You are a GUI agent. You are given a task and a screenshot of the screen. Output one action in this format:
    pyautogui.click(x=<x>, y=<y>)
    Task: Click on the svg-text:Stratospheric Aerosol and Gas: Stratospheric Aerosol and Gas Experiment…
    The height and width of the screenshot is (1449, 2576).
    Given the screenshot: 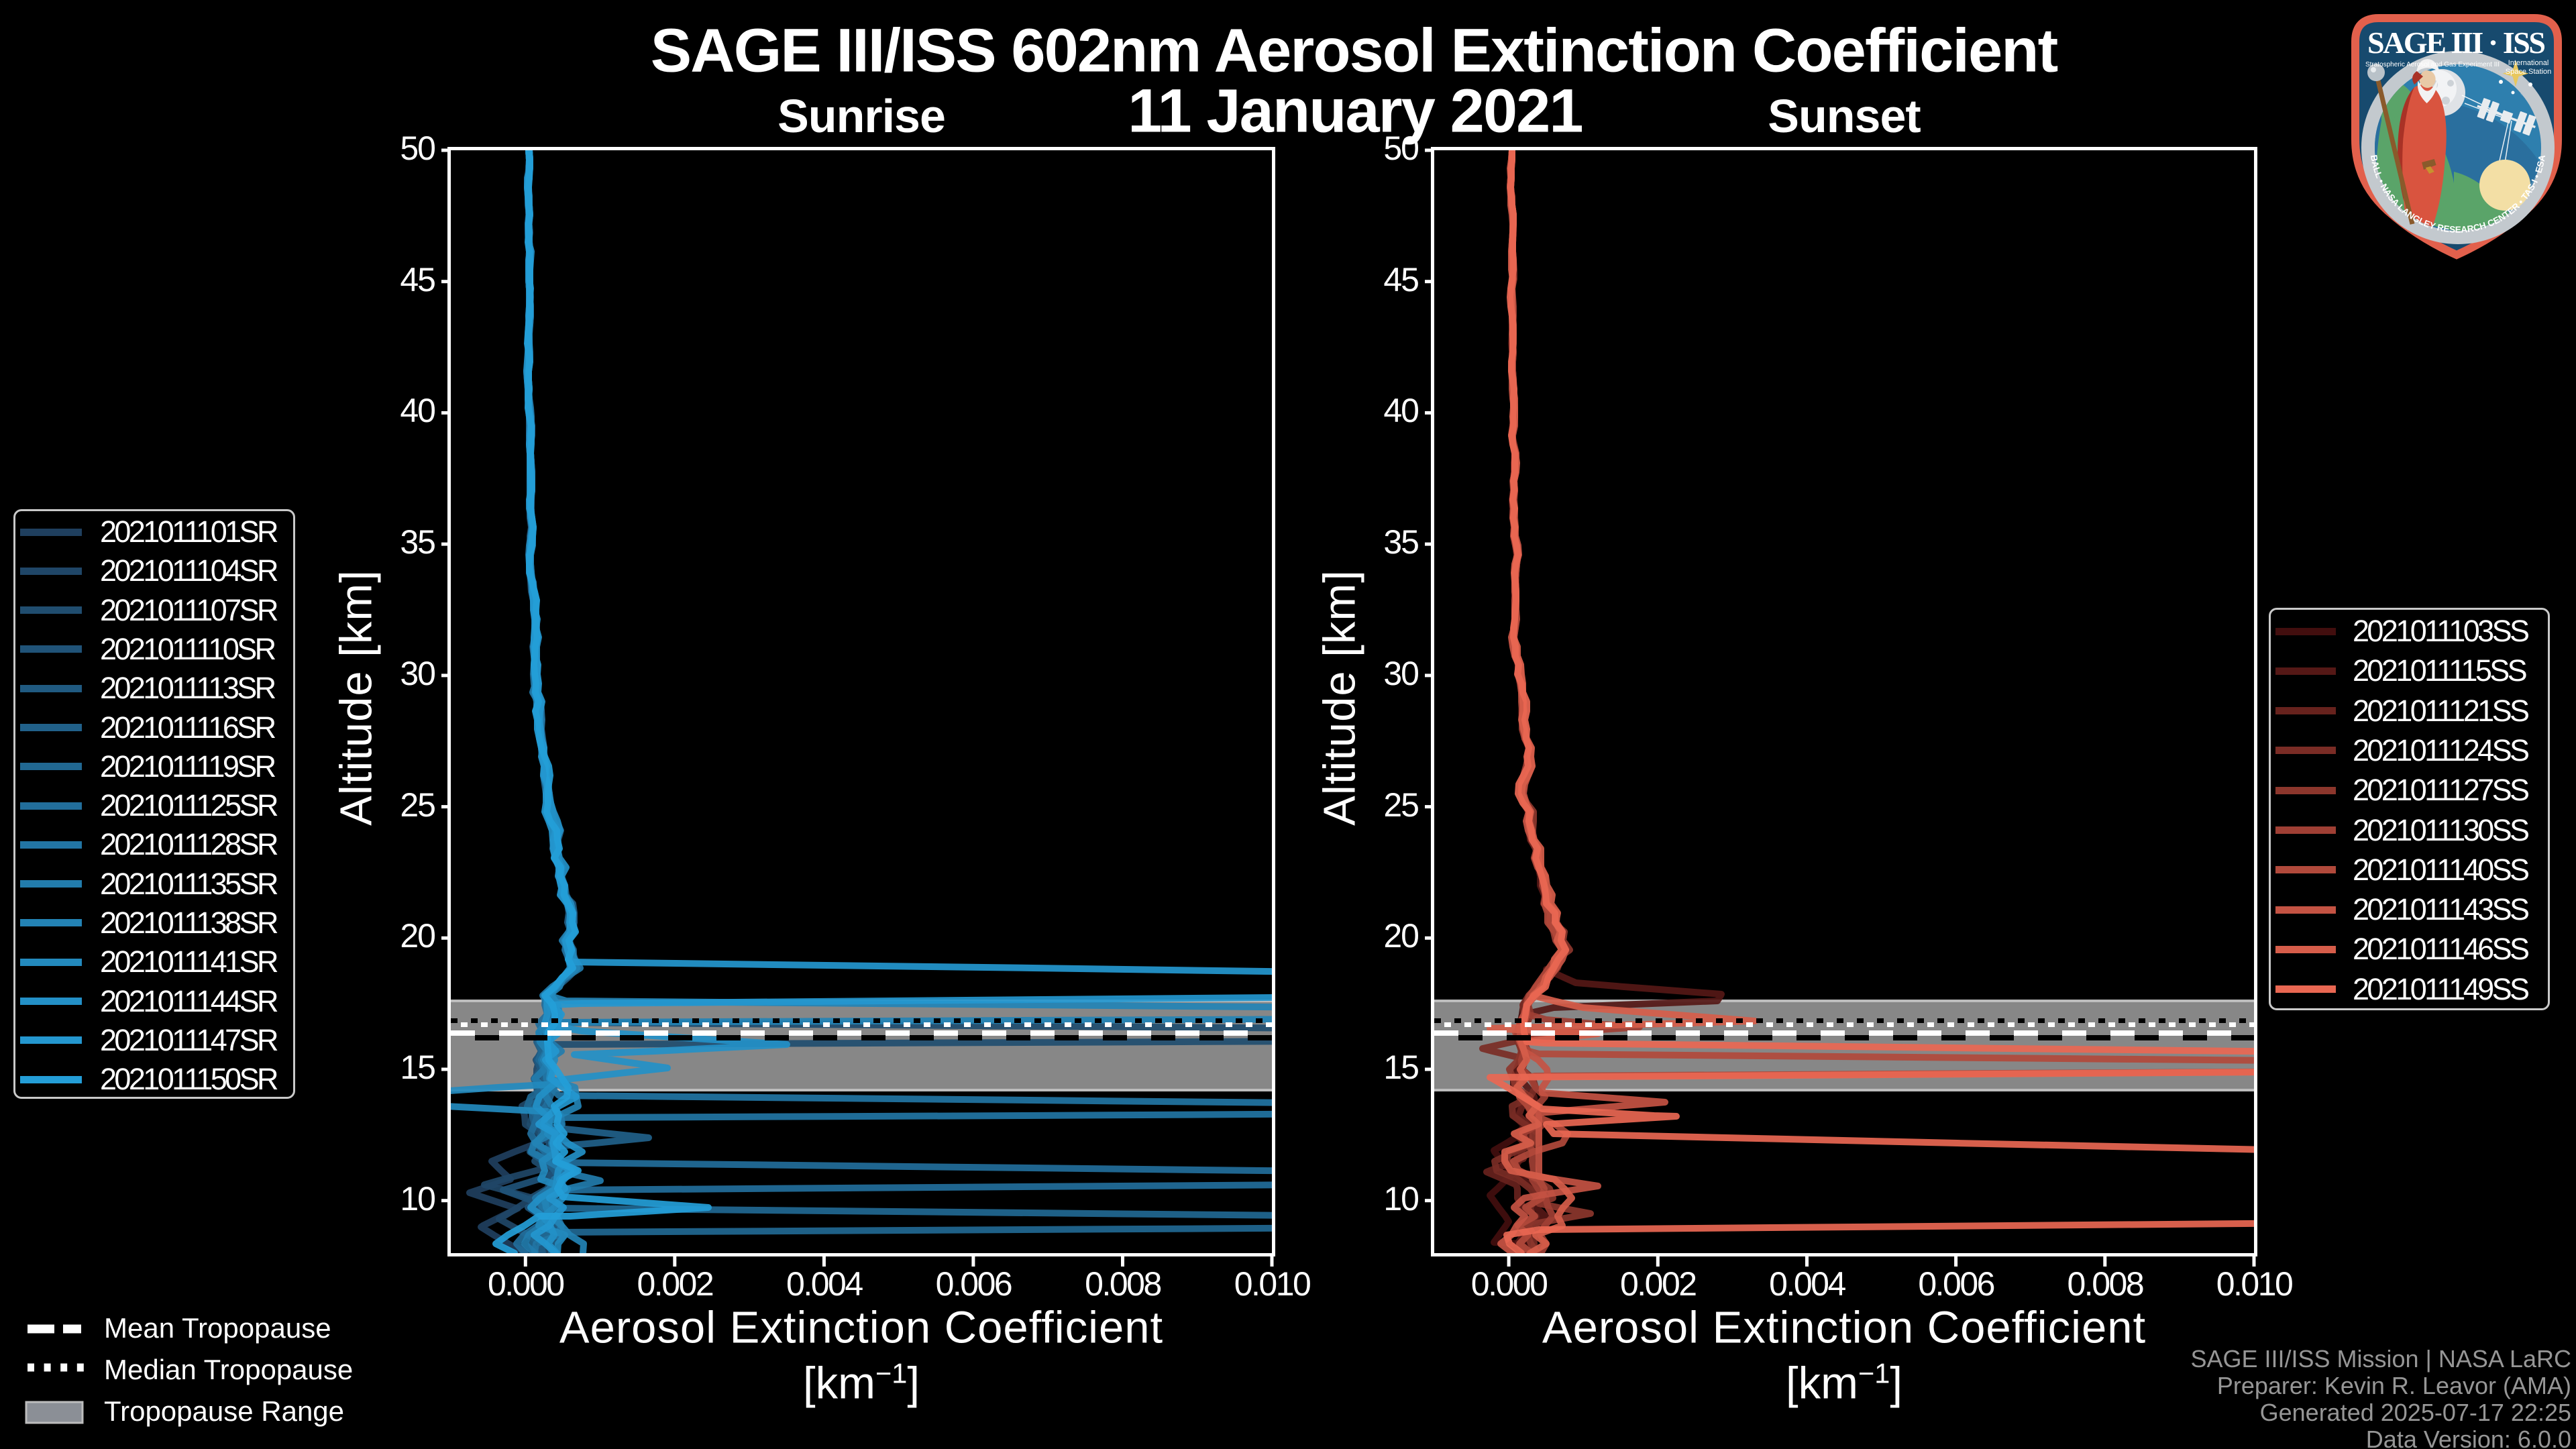 What is the action you would take?
    pyautogui.click(x=2432, y=64)
    